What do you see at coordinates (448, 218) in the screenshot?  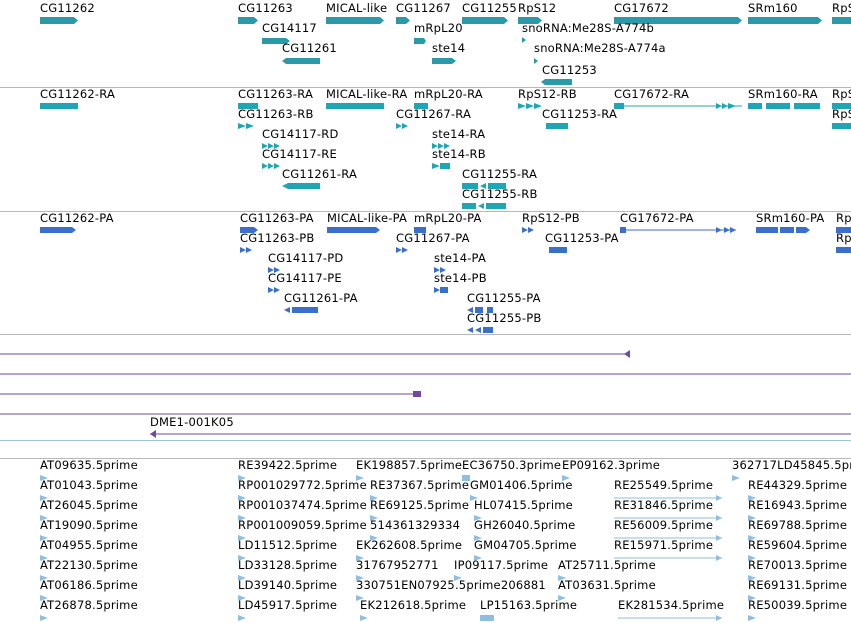 I see `protein-label: mRpL20-PA` at bounding box center [448, 218].